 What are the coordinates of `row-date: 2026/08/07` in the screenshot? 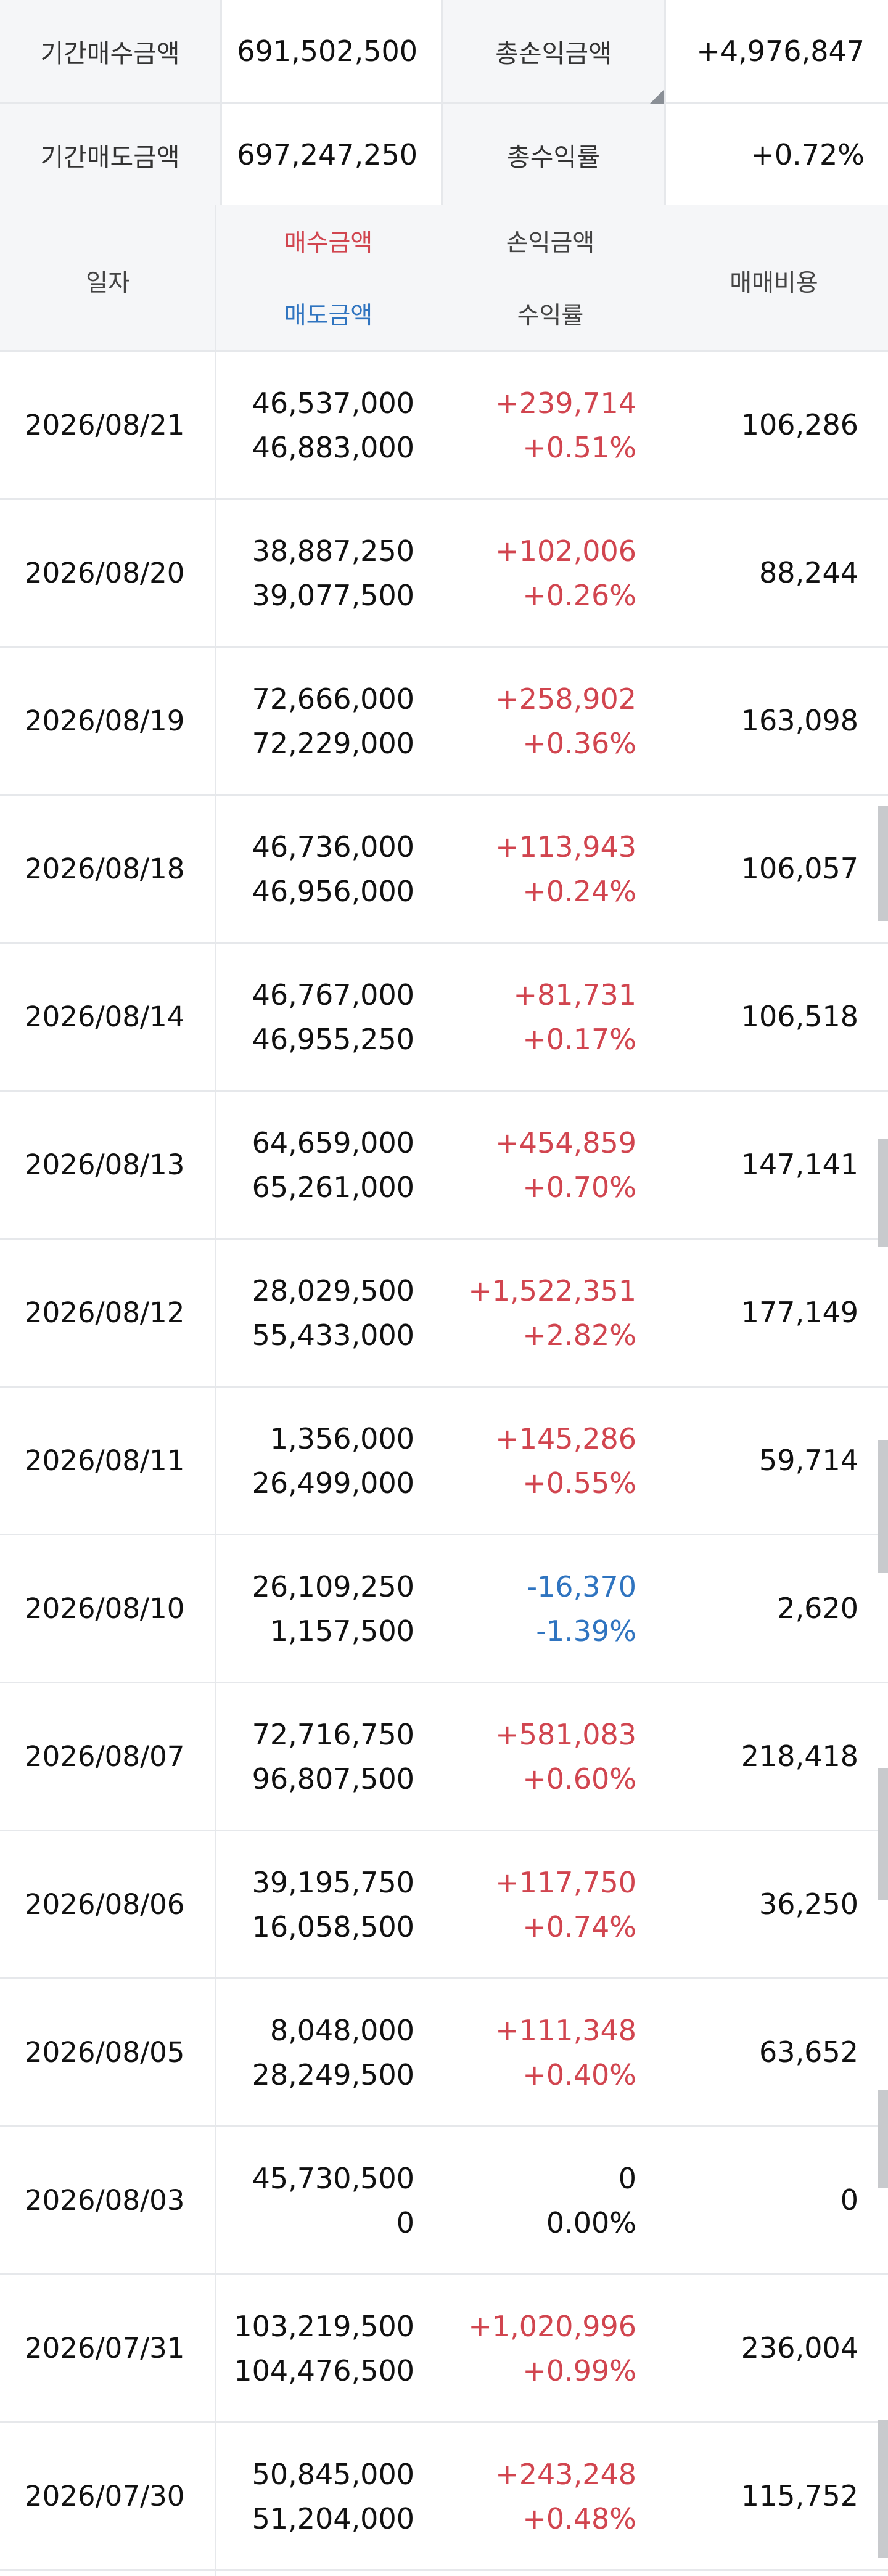 It's located at (105, 1756).